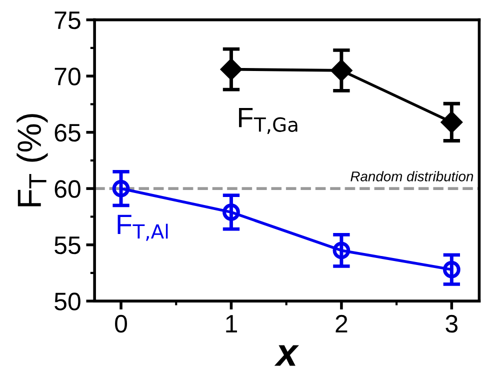 This screenshot has height=374, width=490. What do you see at coordinates (231, 323) in the screenshot?
I see `x-tick-label: 1` at bounding box center [231, 323].